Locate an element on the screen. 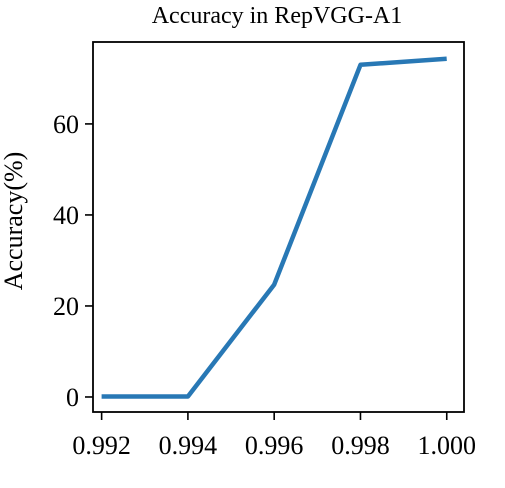  y-tick-label: 40 is located at coordinates (66, 215).